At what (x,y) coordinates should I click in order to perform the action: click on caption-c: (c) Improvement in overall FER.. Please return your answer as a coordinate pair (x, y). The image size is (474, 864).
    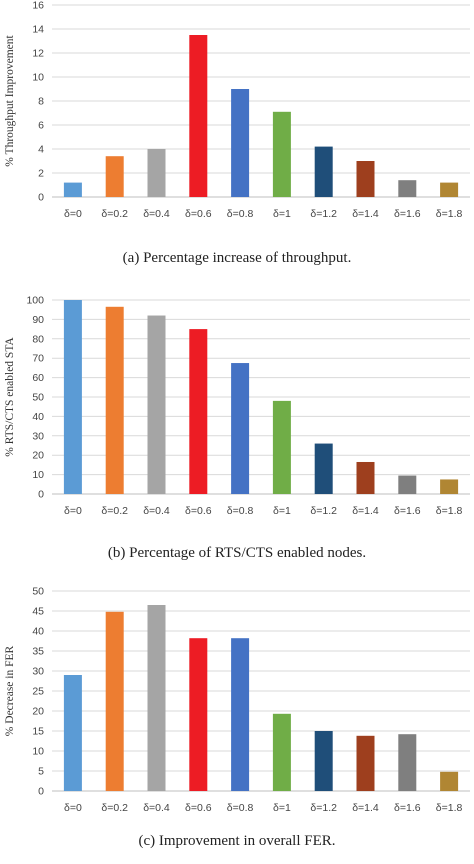
    Looking at the image, I should click on (237, 841).